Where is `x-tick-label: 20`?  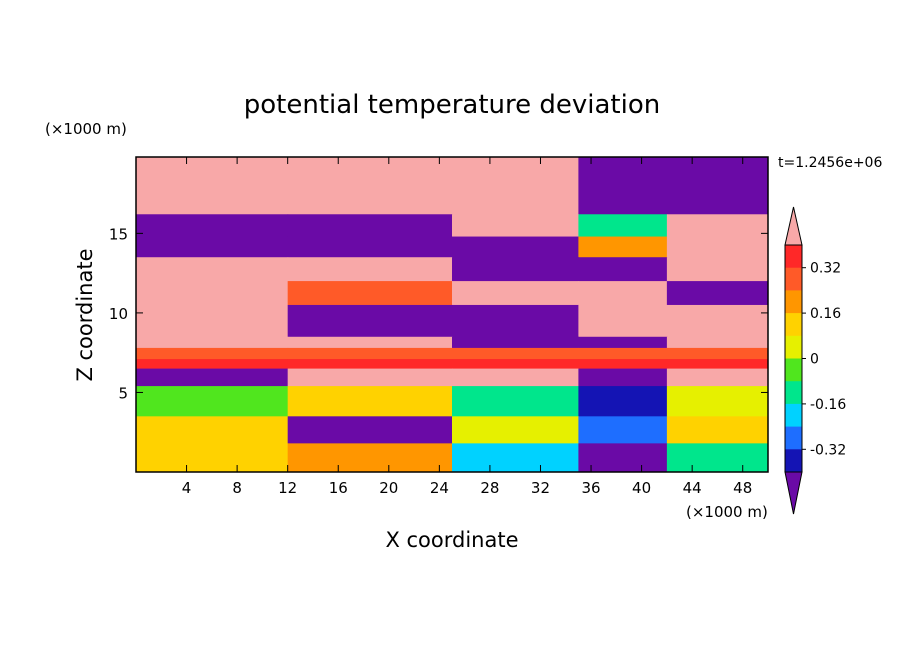
x-tick-label: 20 is located at coordinates (388, 488).